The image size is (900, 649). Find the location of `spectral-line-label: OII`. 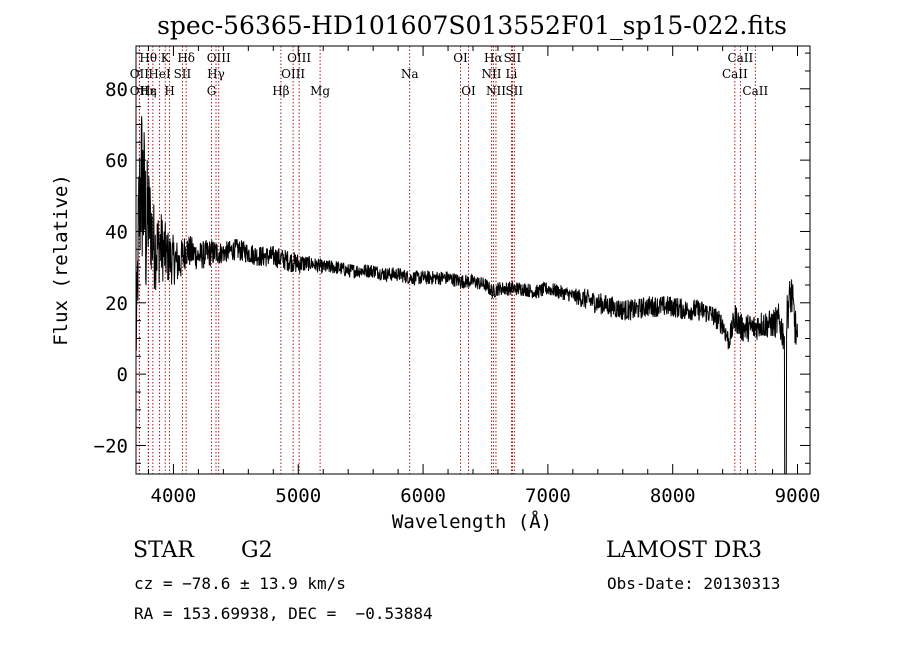

spectral-line-label: OII is located at coordinates (140, 91).